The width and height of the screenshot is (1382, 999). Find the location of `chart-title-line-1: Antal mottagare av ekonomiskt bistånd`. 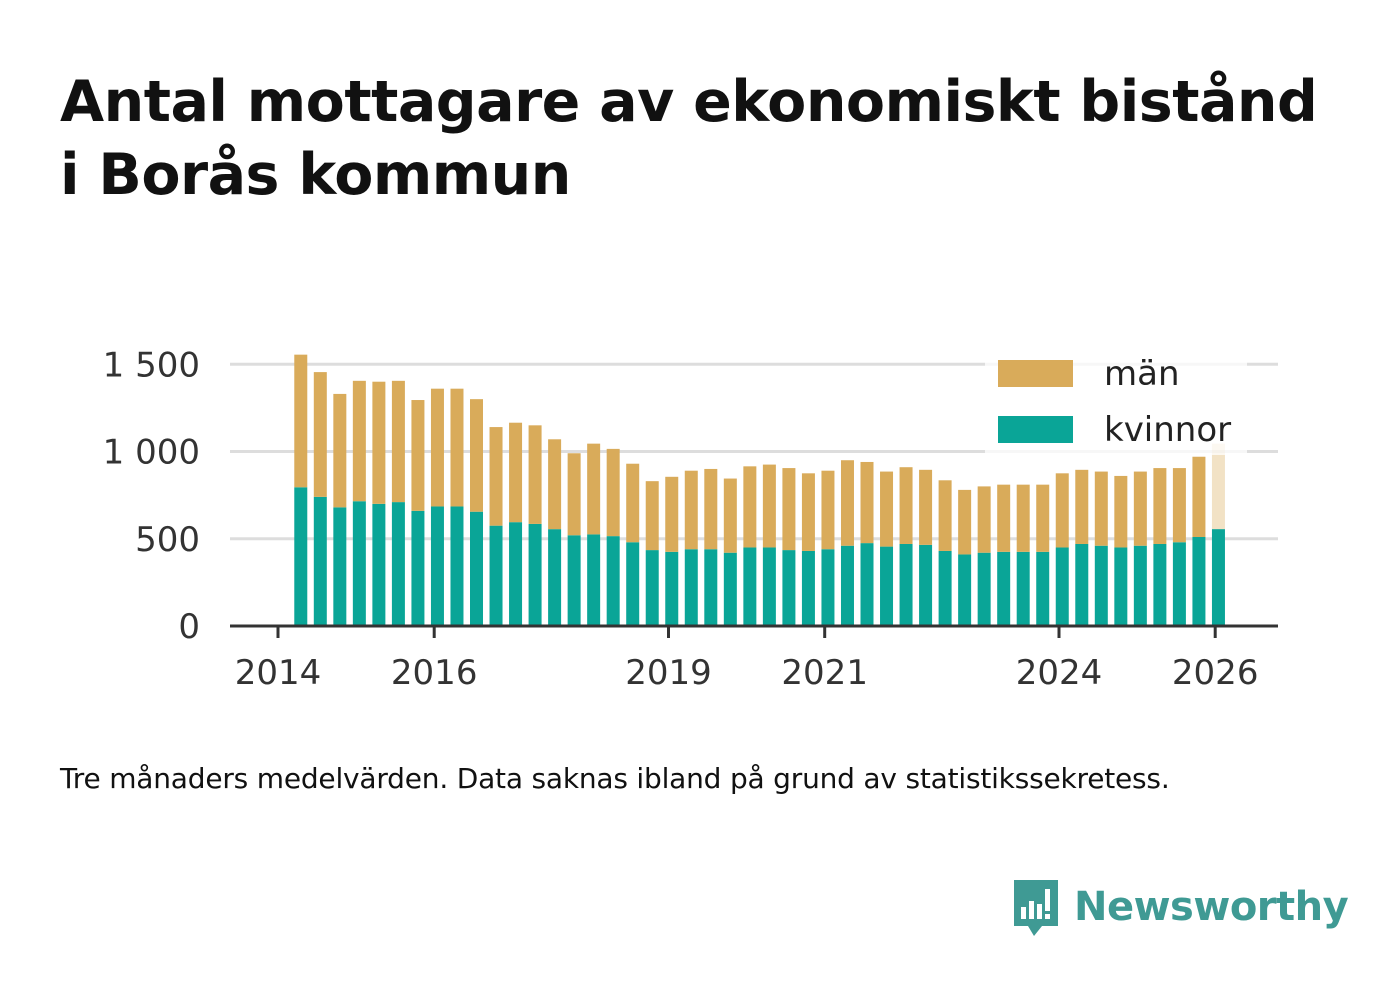

chart-title-line-1: Antal mottagare av ekonomiskt bistånd is located at coordinates (689, 102).